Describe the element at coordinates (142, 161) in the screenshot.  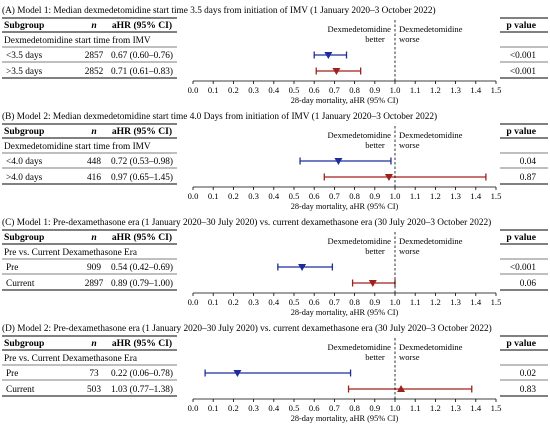
I see `row-ahr: 0.72 (0.53–0.98)` at that location.